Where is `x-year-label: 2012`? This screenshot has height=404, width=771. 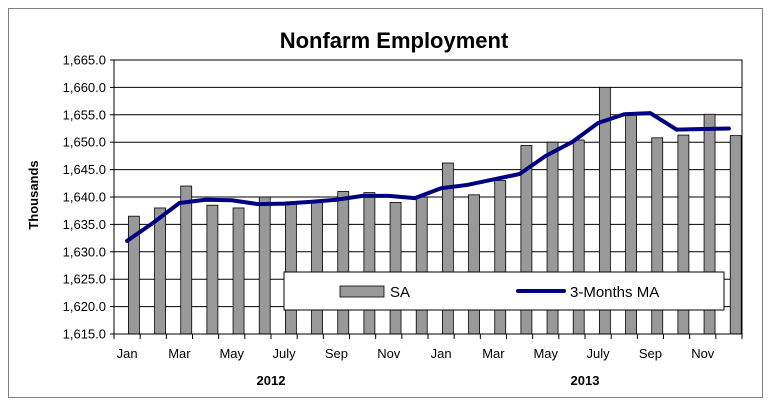
x-year-label: 2012 is located at coordinates (271, 380).